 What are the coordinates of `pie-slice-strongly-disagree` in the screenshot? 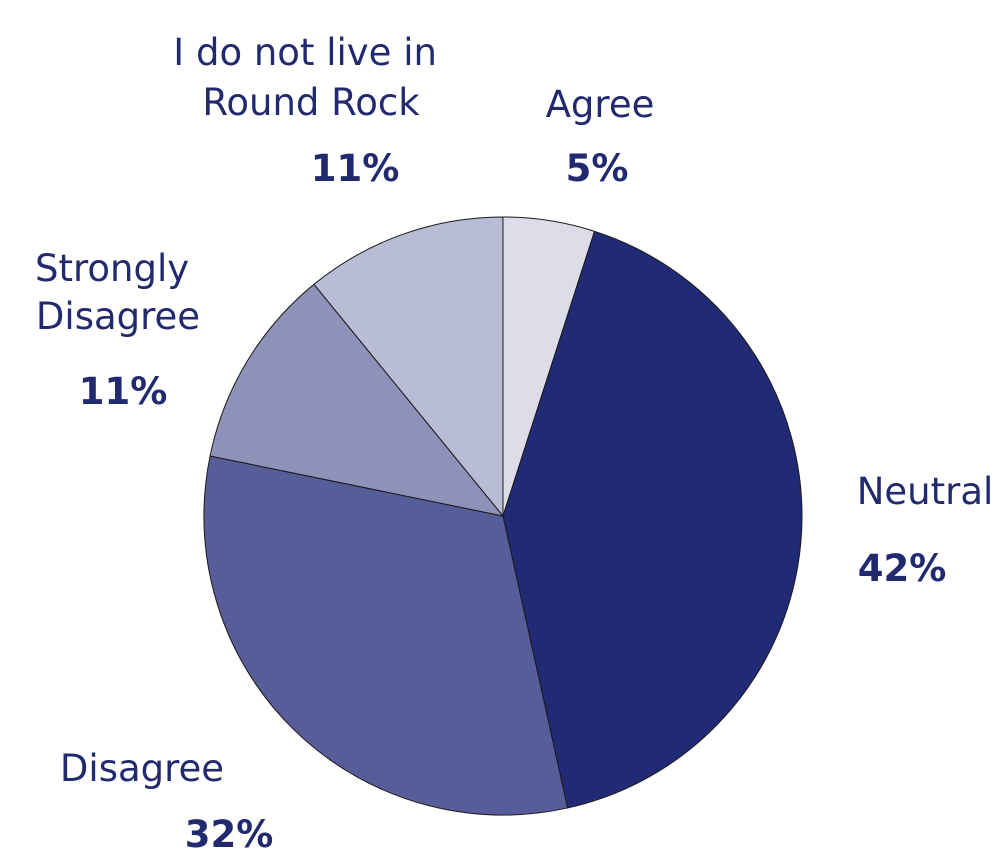 It's located at (357, 400).